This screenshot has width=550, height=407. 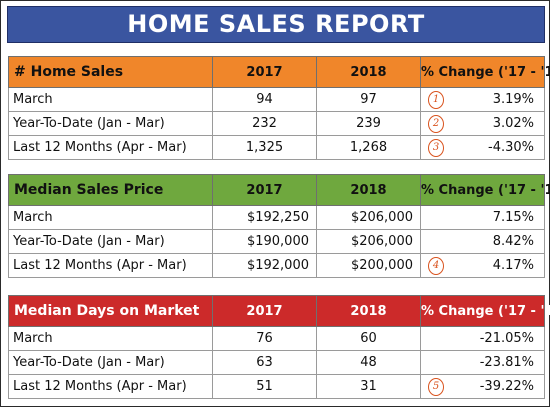 I want to click on value-2018: $200,000, so click(x=368, y=265).